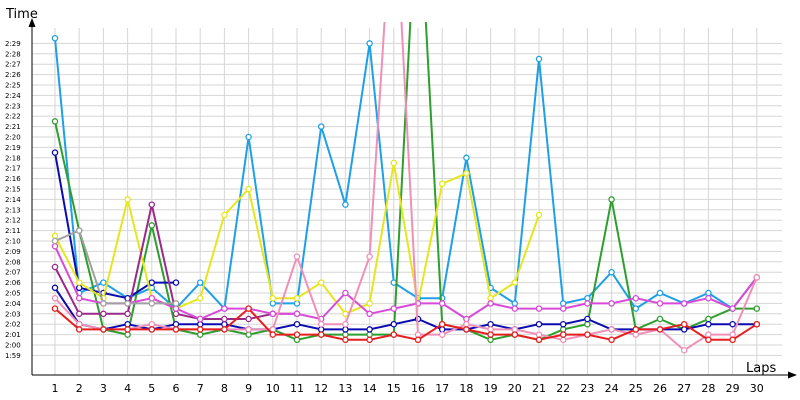 The width and height of the screenshot is (800, 400). Describe the element at coordinates (13, 325) in the screenshot. I see `y-tick-label: 2:02` at that location.